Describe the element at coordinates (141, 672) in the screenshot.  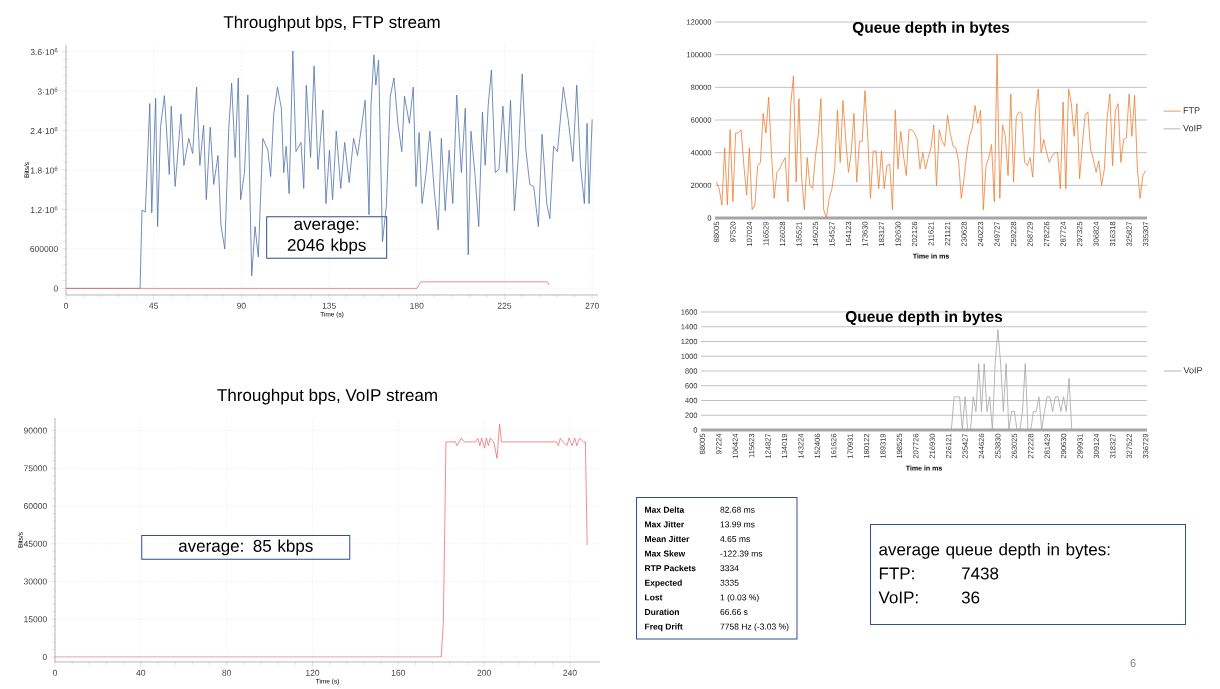
I see `x-tick-label: 40` at that location.